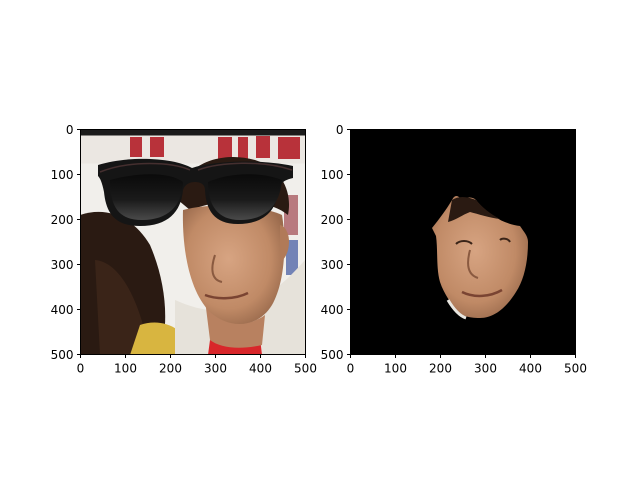  What do you see at coordinates (395, 369) in the screenshot?
I see `right-x-tick-label: 100` at bounding box center [395, 369].